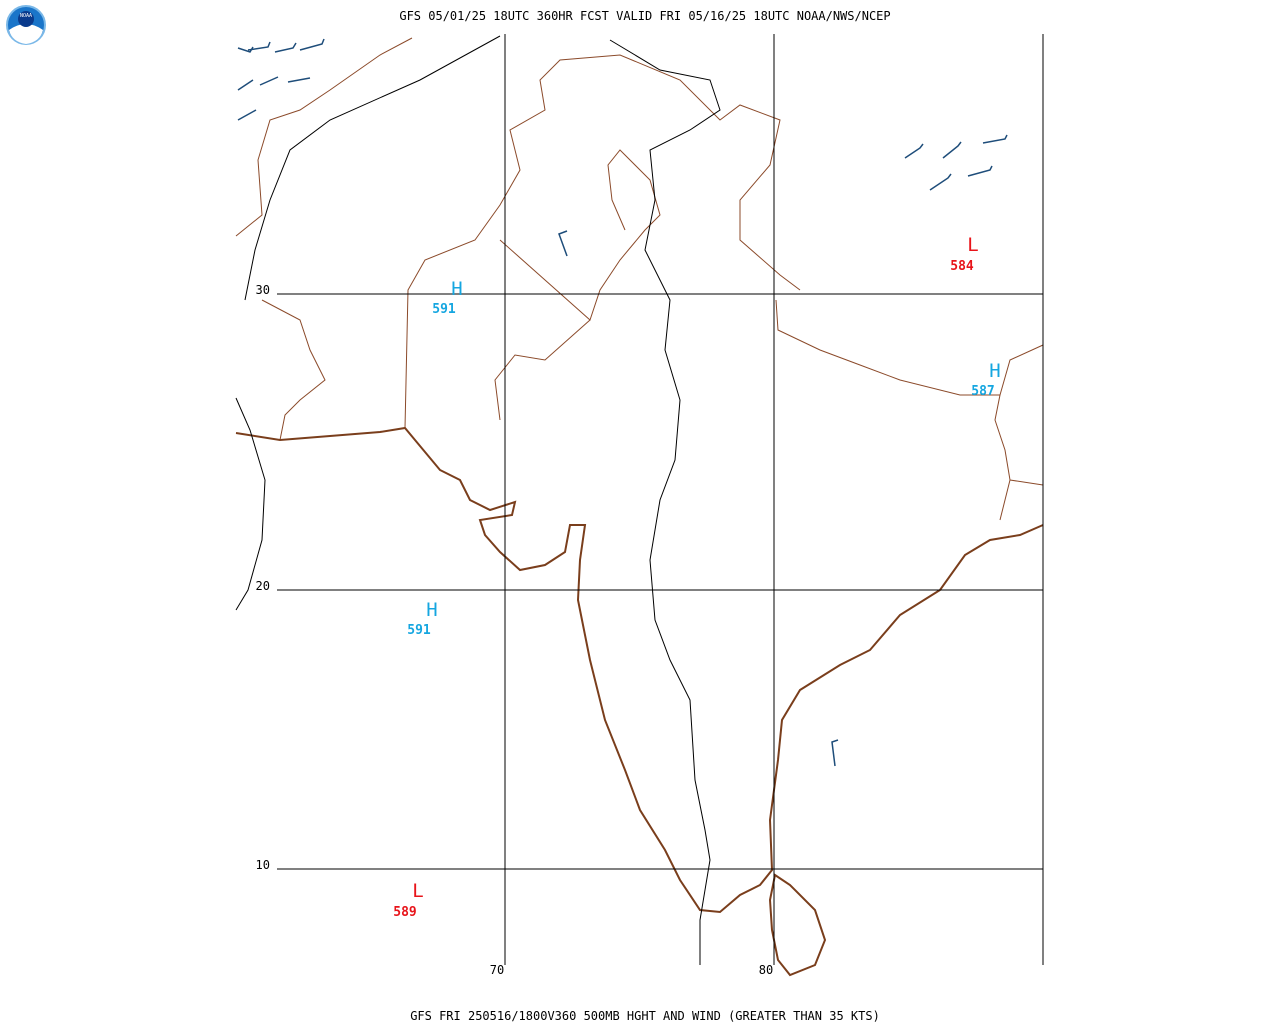 Image resolution: width=1280 pixels, height=1028 pixels. I want to click on longitude-label: 80, so click(766, 970).